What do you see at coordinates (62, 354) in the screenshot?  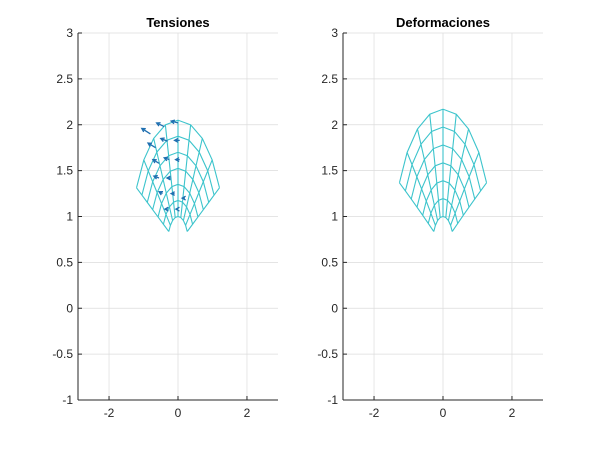 I see `tensiones-ytick-label-1: -0.5` at bounding box center [62, 354].